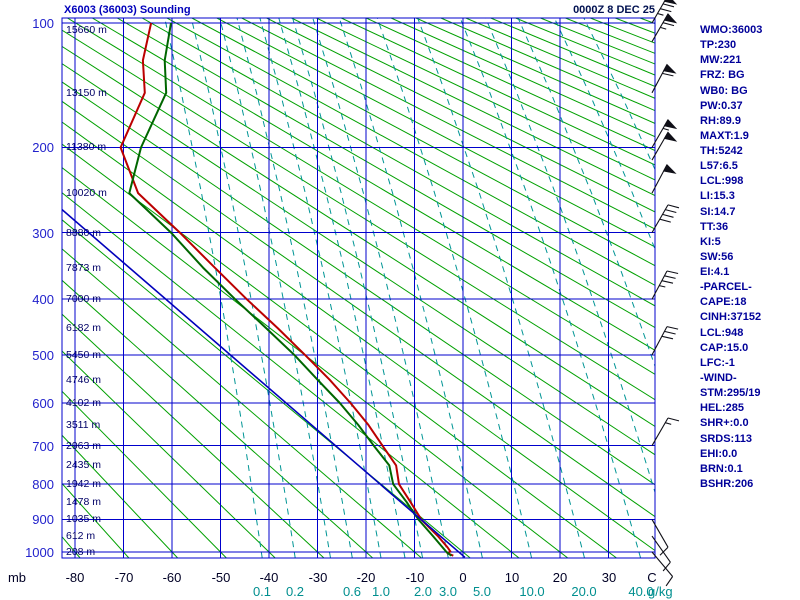  What do you see at coordinates (262, 591) in the screenshot?
I see `mixing-ratio-label: 0.1` at bounding box center [262, 591].